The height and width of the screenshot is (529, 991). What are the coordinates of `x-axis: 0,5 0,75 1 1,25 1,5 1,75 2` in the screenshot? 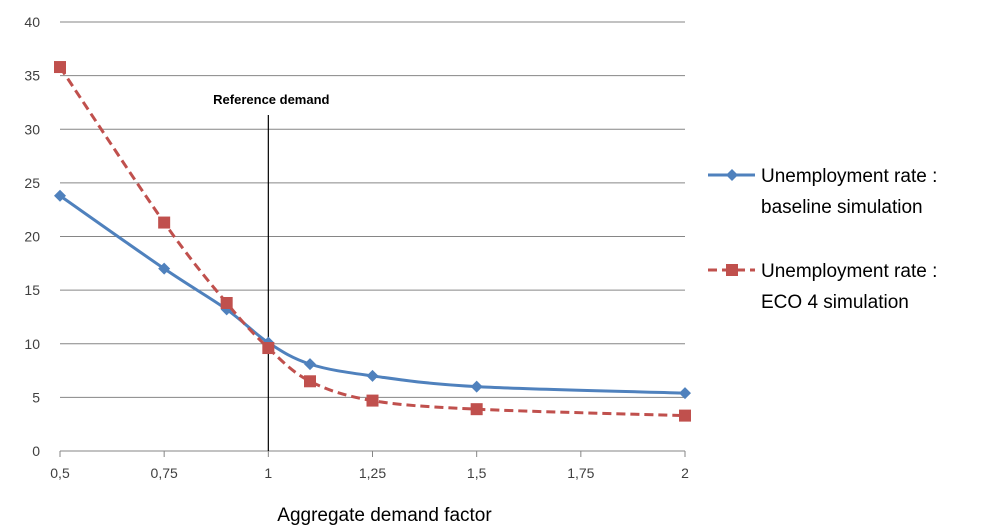 It's located at (369, 465).